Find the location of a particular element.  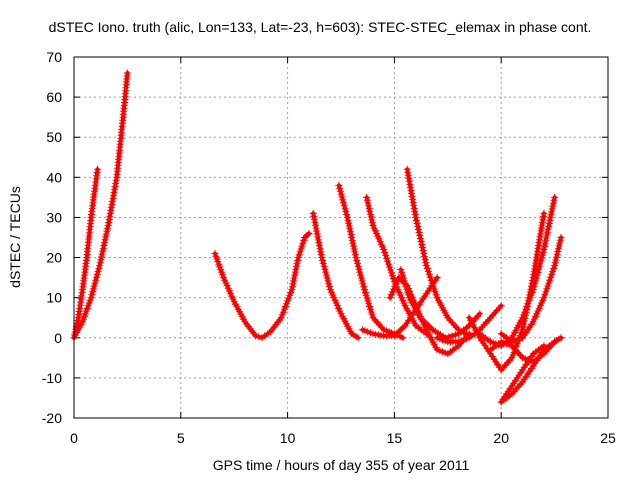

y-tick-label: -10 is located at coordinates (52, 378).